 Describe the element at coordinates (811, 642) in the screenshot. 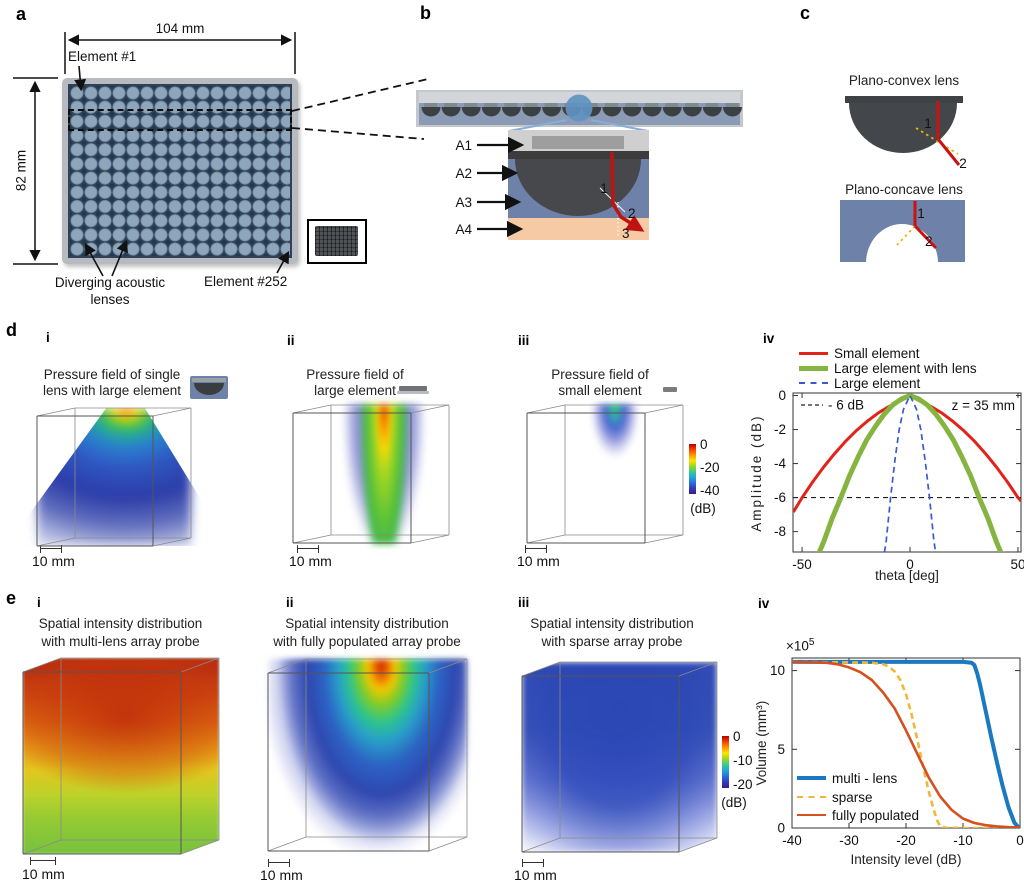

I see `y-multiplier-exp: 5` at that location.